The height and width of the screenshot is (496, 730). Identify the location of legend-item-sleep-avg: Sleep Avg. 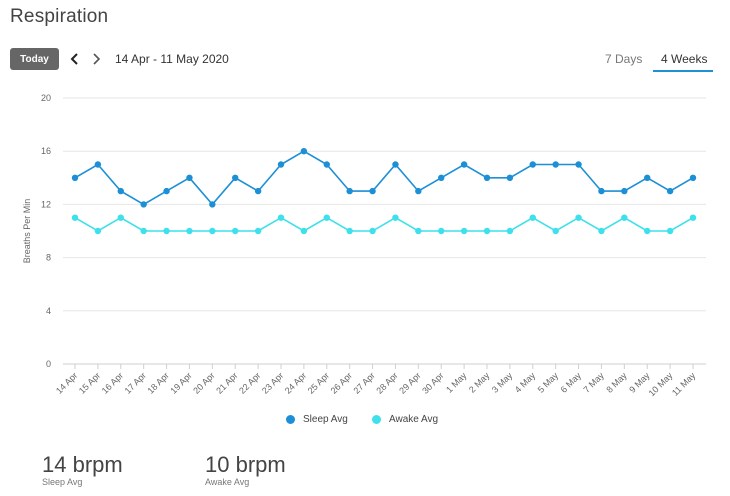
(317, 419).